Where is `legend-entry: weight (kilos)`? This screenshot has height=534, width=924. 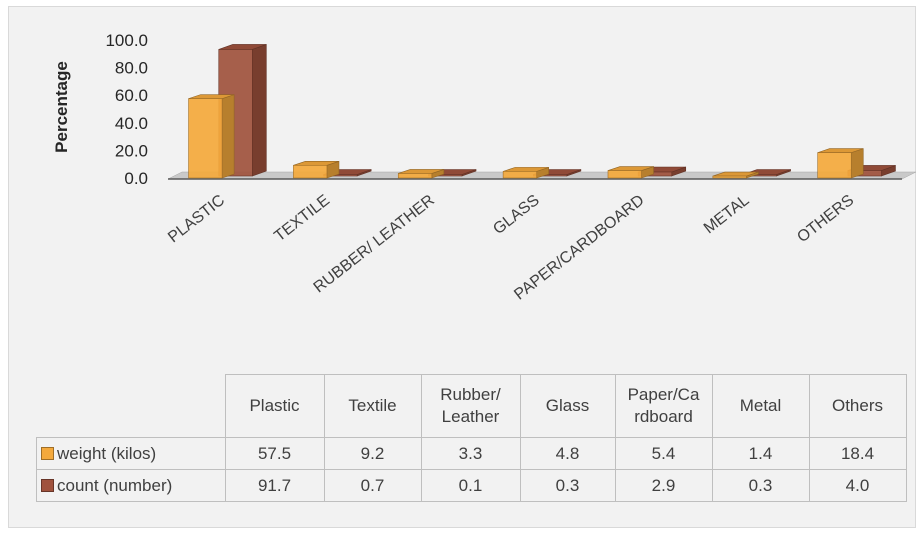 legend-entry: weight (kilos) is located at coordinates (131, 453).